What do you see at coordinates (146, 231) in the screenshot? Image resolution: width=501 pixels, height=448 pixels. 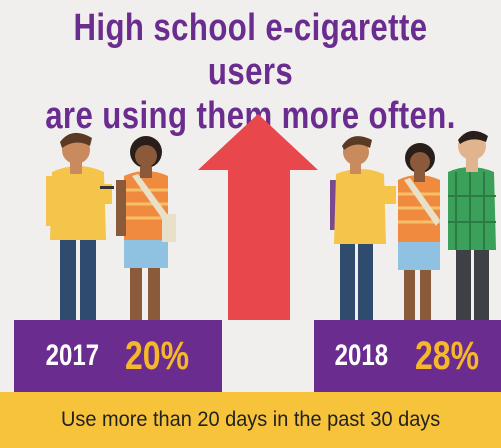 I see `student-illustration-girl-left` at bounding box center [146, 231].